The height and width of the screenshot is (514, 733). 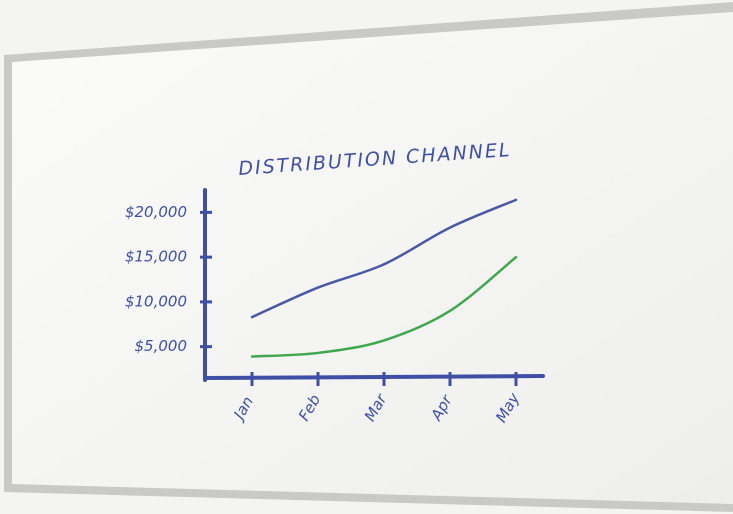 I want to click on y-tick-label: $10,000, so click(x=156, y=301).